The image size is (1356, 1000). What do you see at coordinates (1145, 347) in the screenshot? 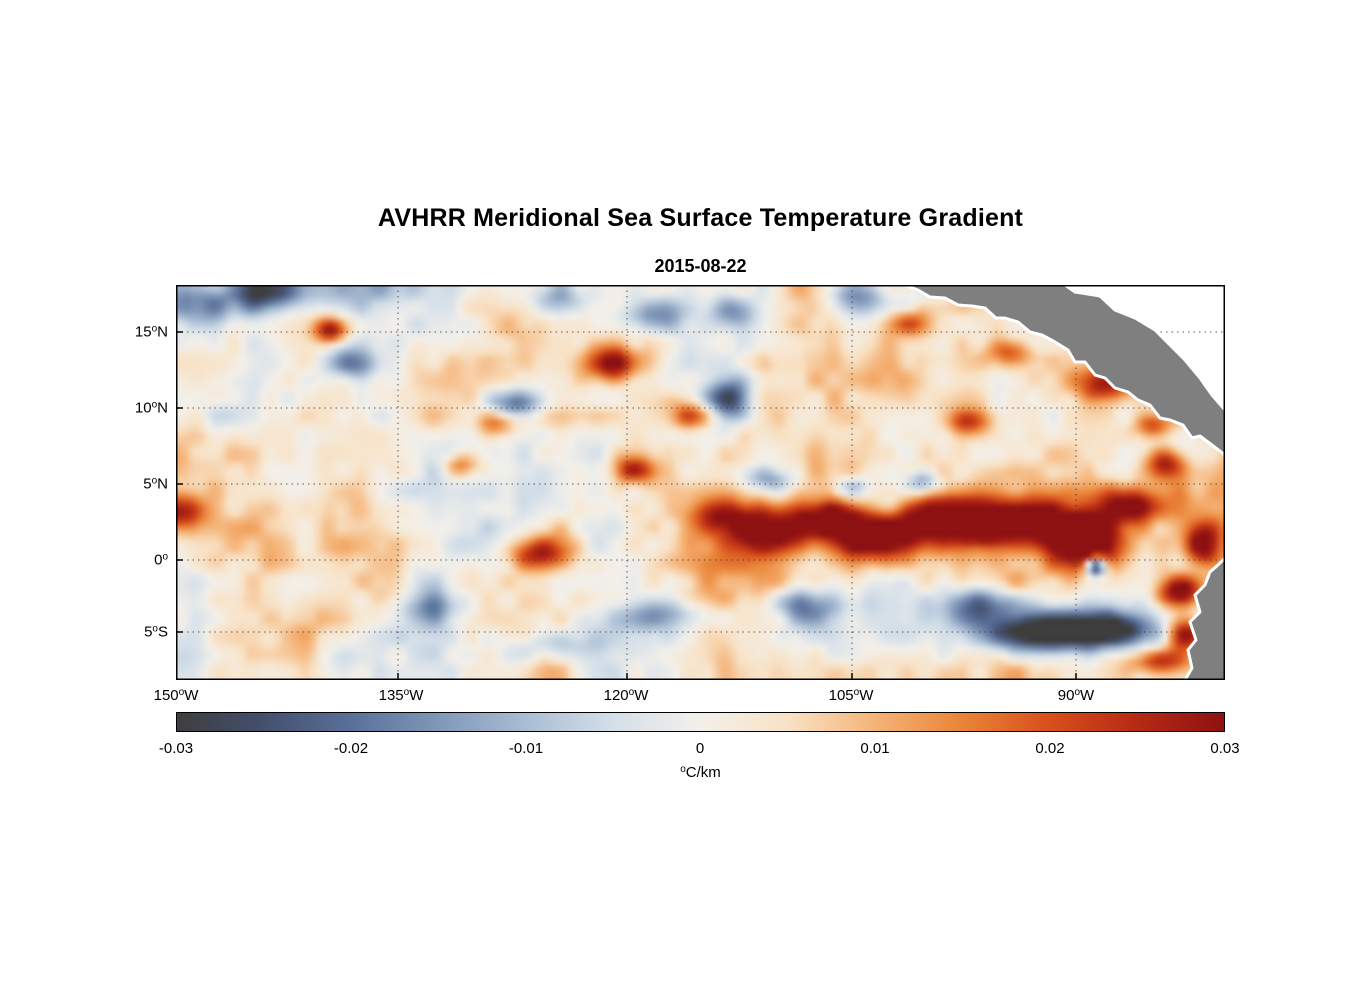
I see `no-data-region` at bounding box center [1145, 347].